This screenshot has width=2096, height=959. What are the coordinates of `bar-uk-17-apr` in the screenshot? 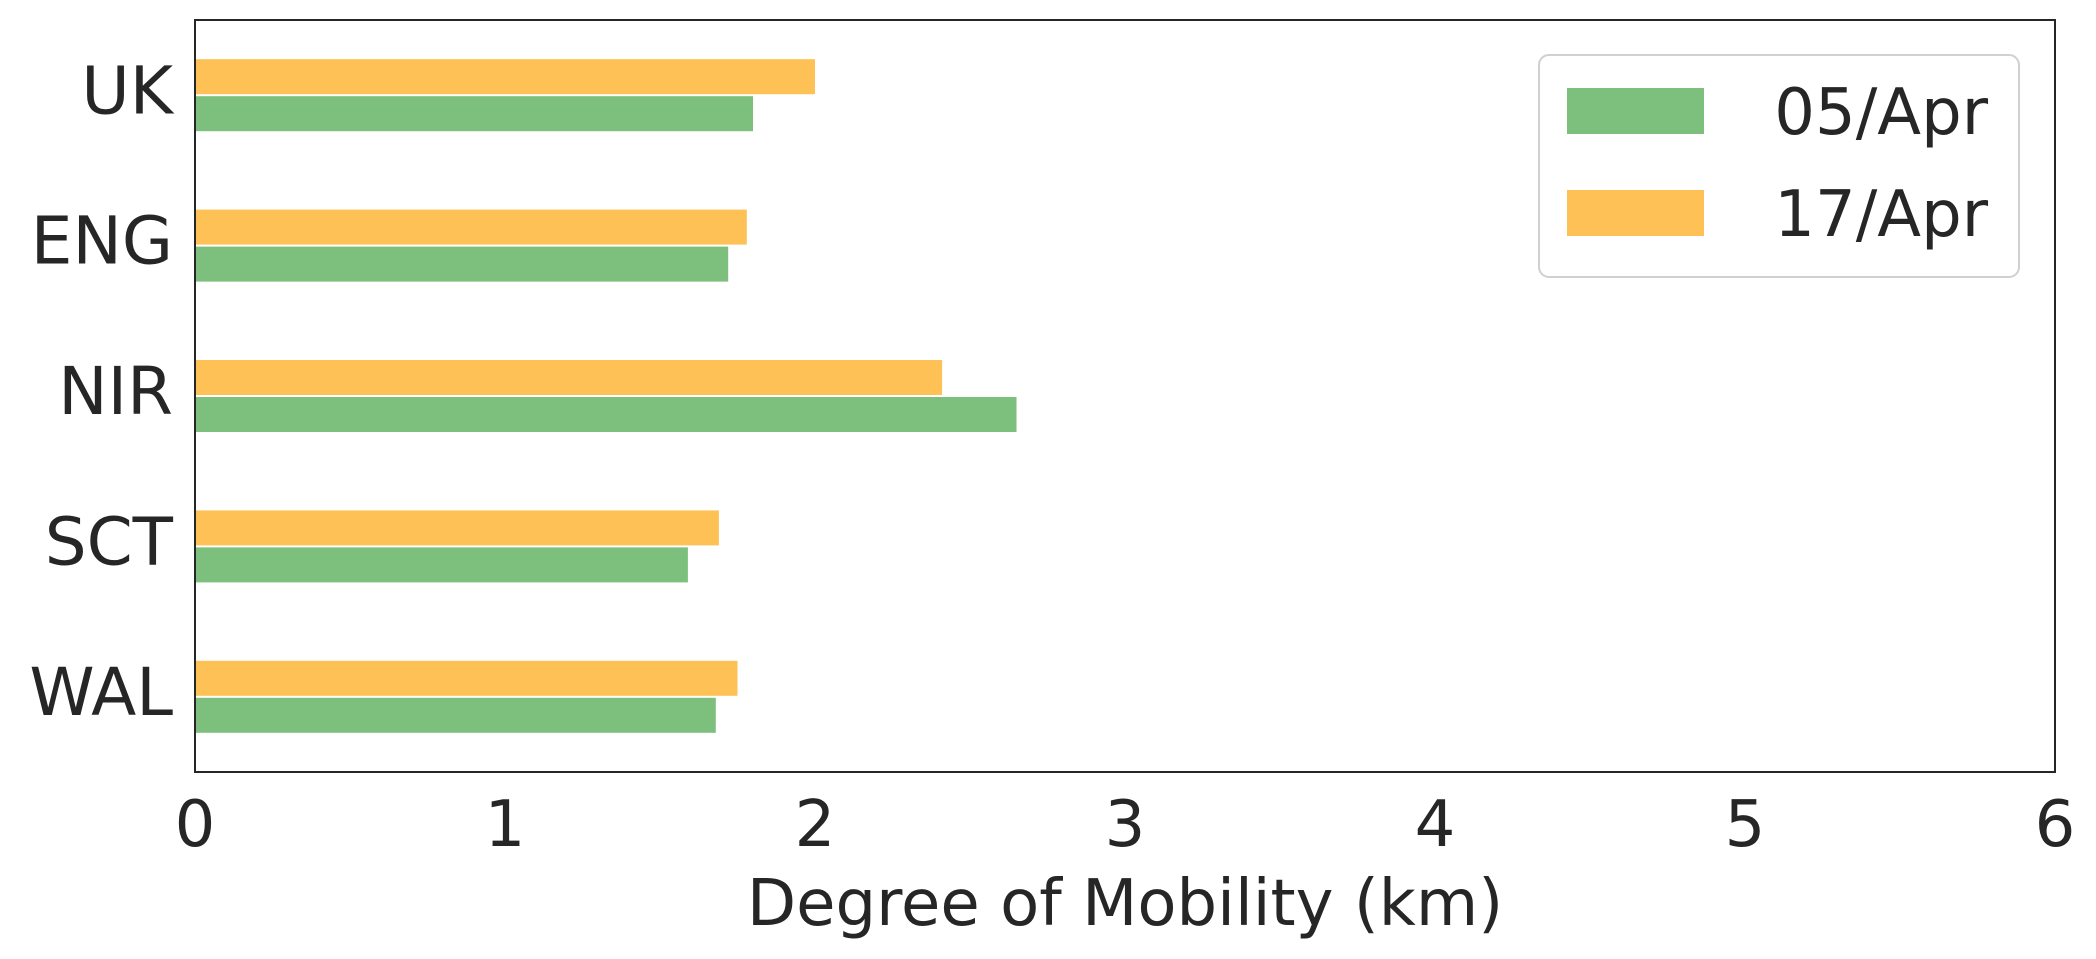 It's located at (505, 77).